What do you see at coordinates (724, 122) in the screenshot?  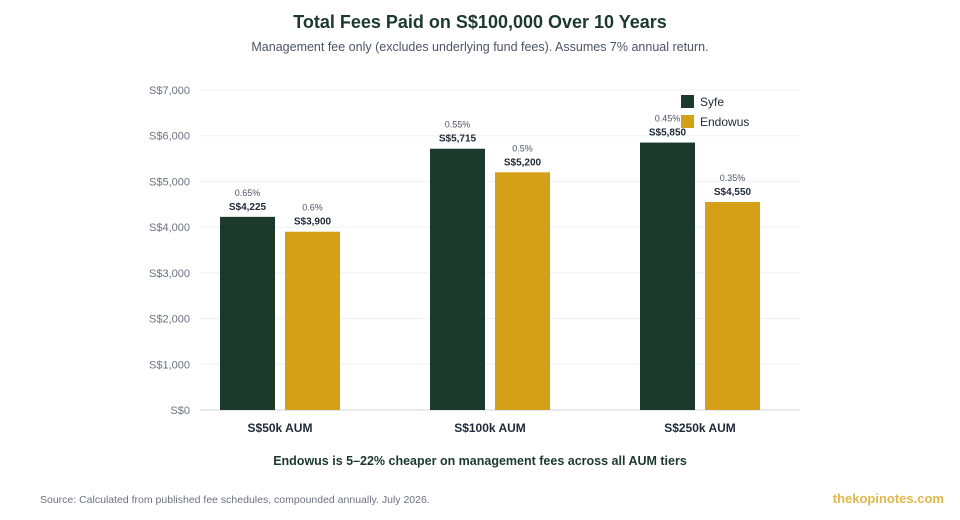 I see `legend-label: Endowus` at bounding box center [724, 122].